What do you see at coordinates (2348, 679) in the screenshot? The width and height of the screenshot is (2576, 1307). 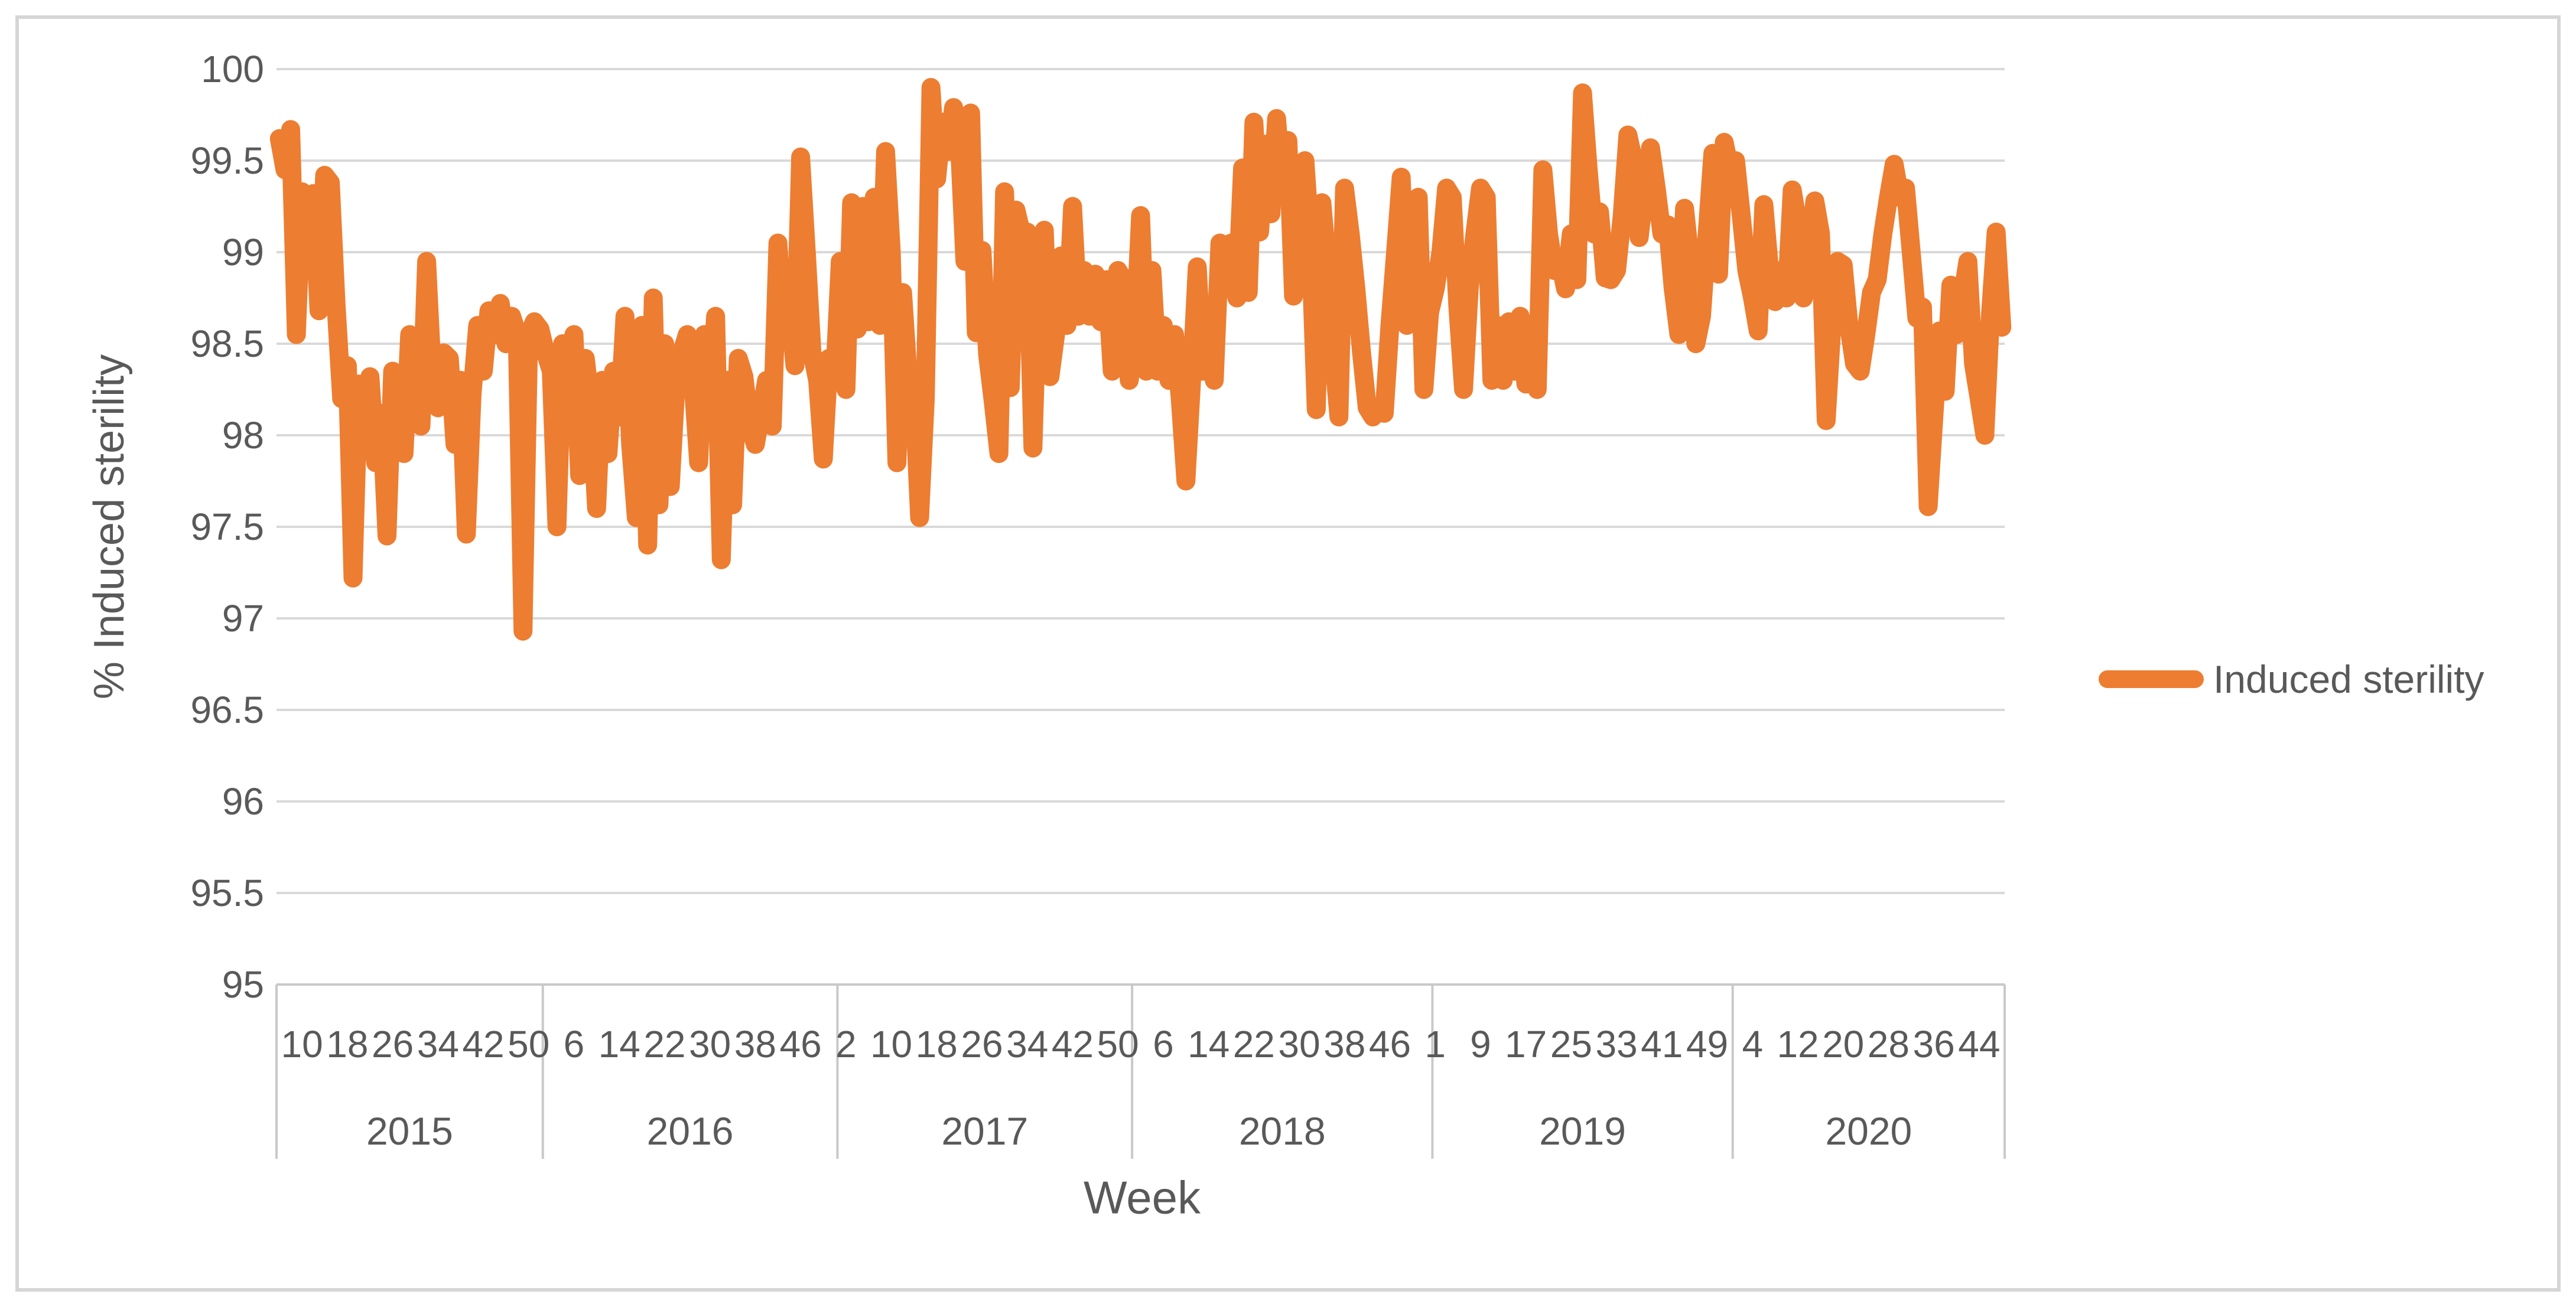 I see `legend-label: Induced sterility` at bounding box center [2348, 679].